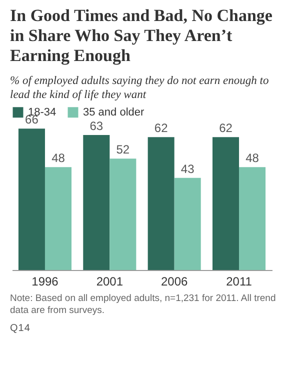  I want to click on text: Q14, so click(21, 329).